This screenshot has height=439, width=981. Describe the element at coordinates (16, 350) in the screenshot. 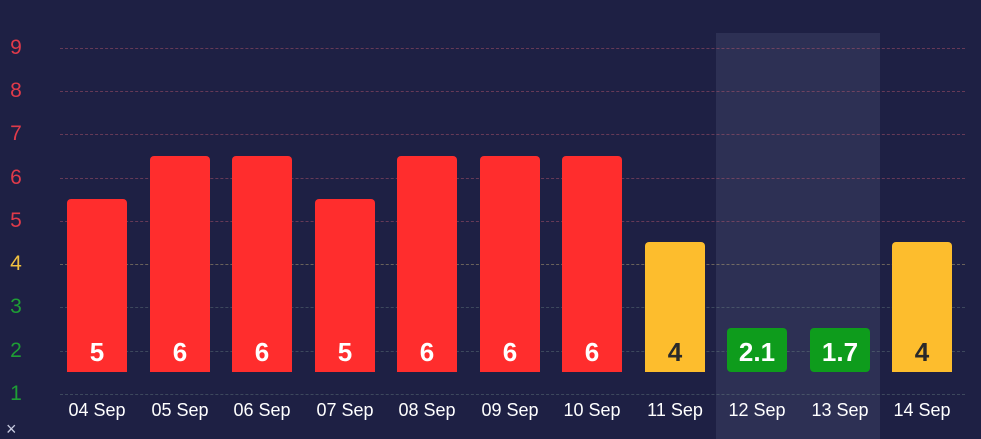

I see `y-tick-label: 2` at that location.